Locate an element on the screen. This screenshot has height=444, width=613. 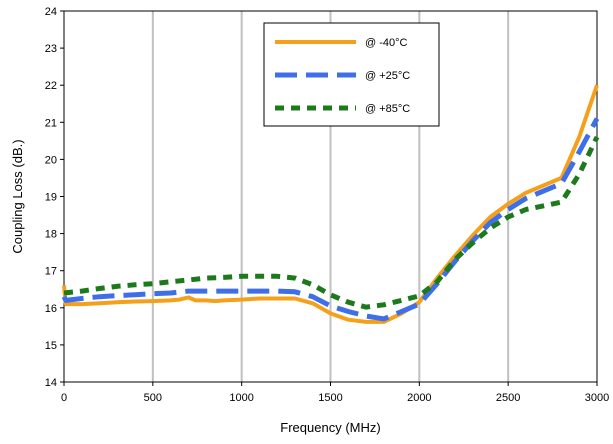
y-tick-label: 15 is located at coordinates (51, 346).